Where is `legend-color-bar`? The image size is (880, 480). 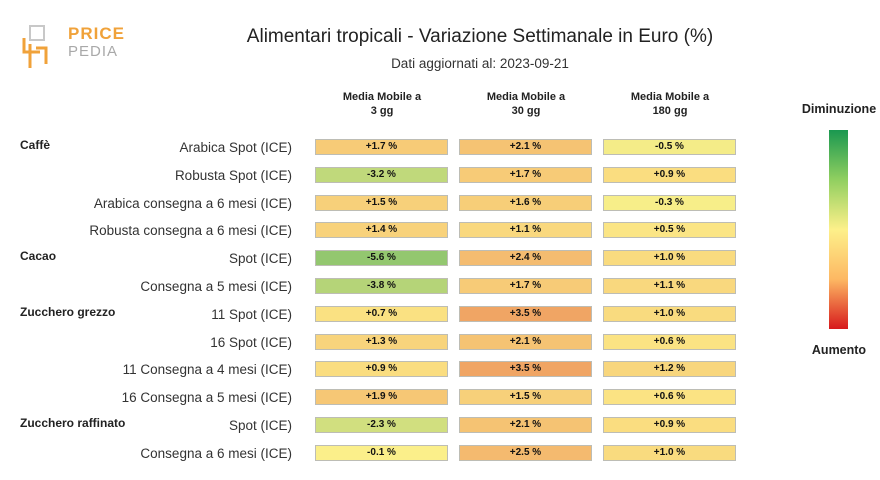 legend-color-bar is located at coordinates (838, 229).